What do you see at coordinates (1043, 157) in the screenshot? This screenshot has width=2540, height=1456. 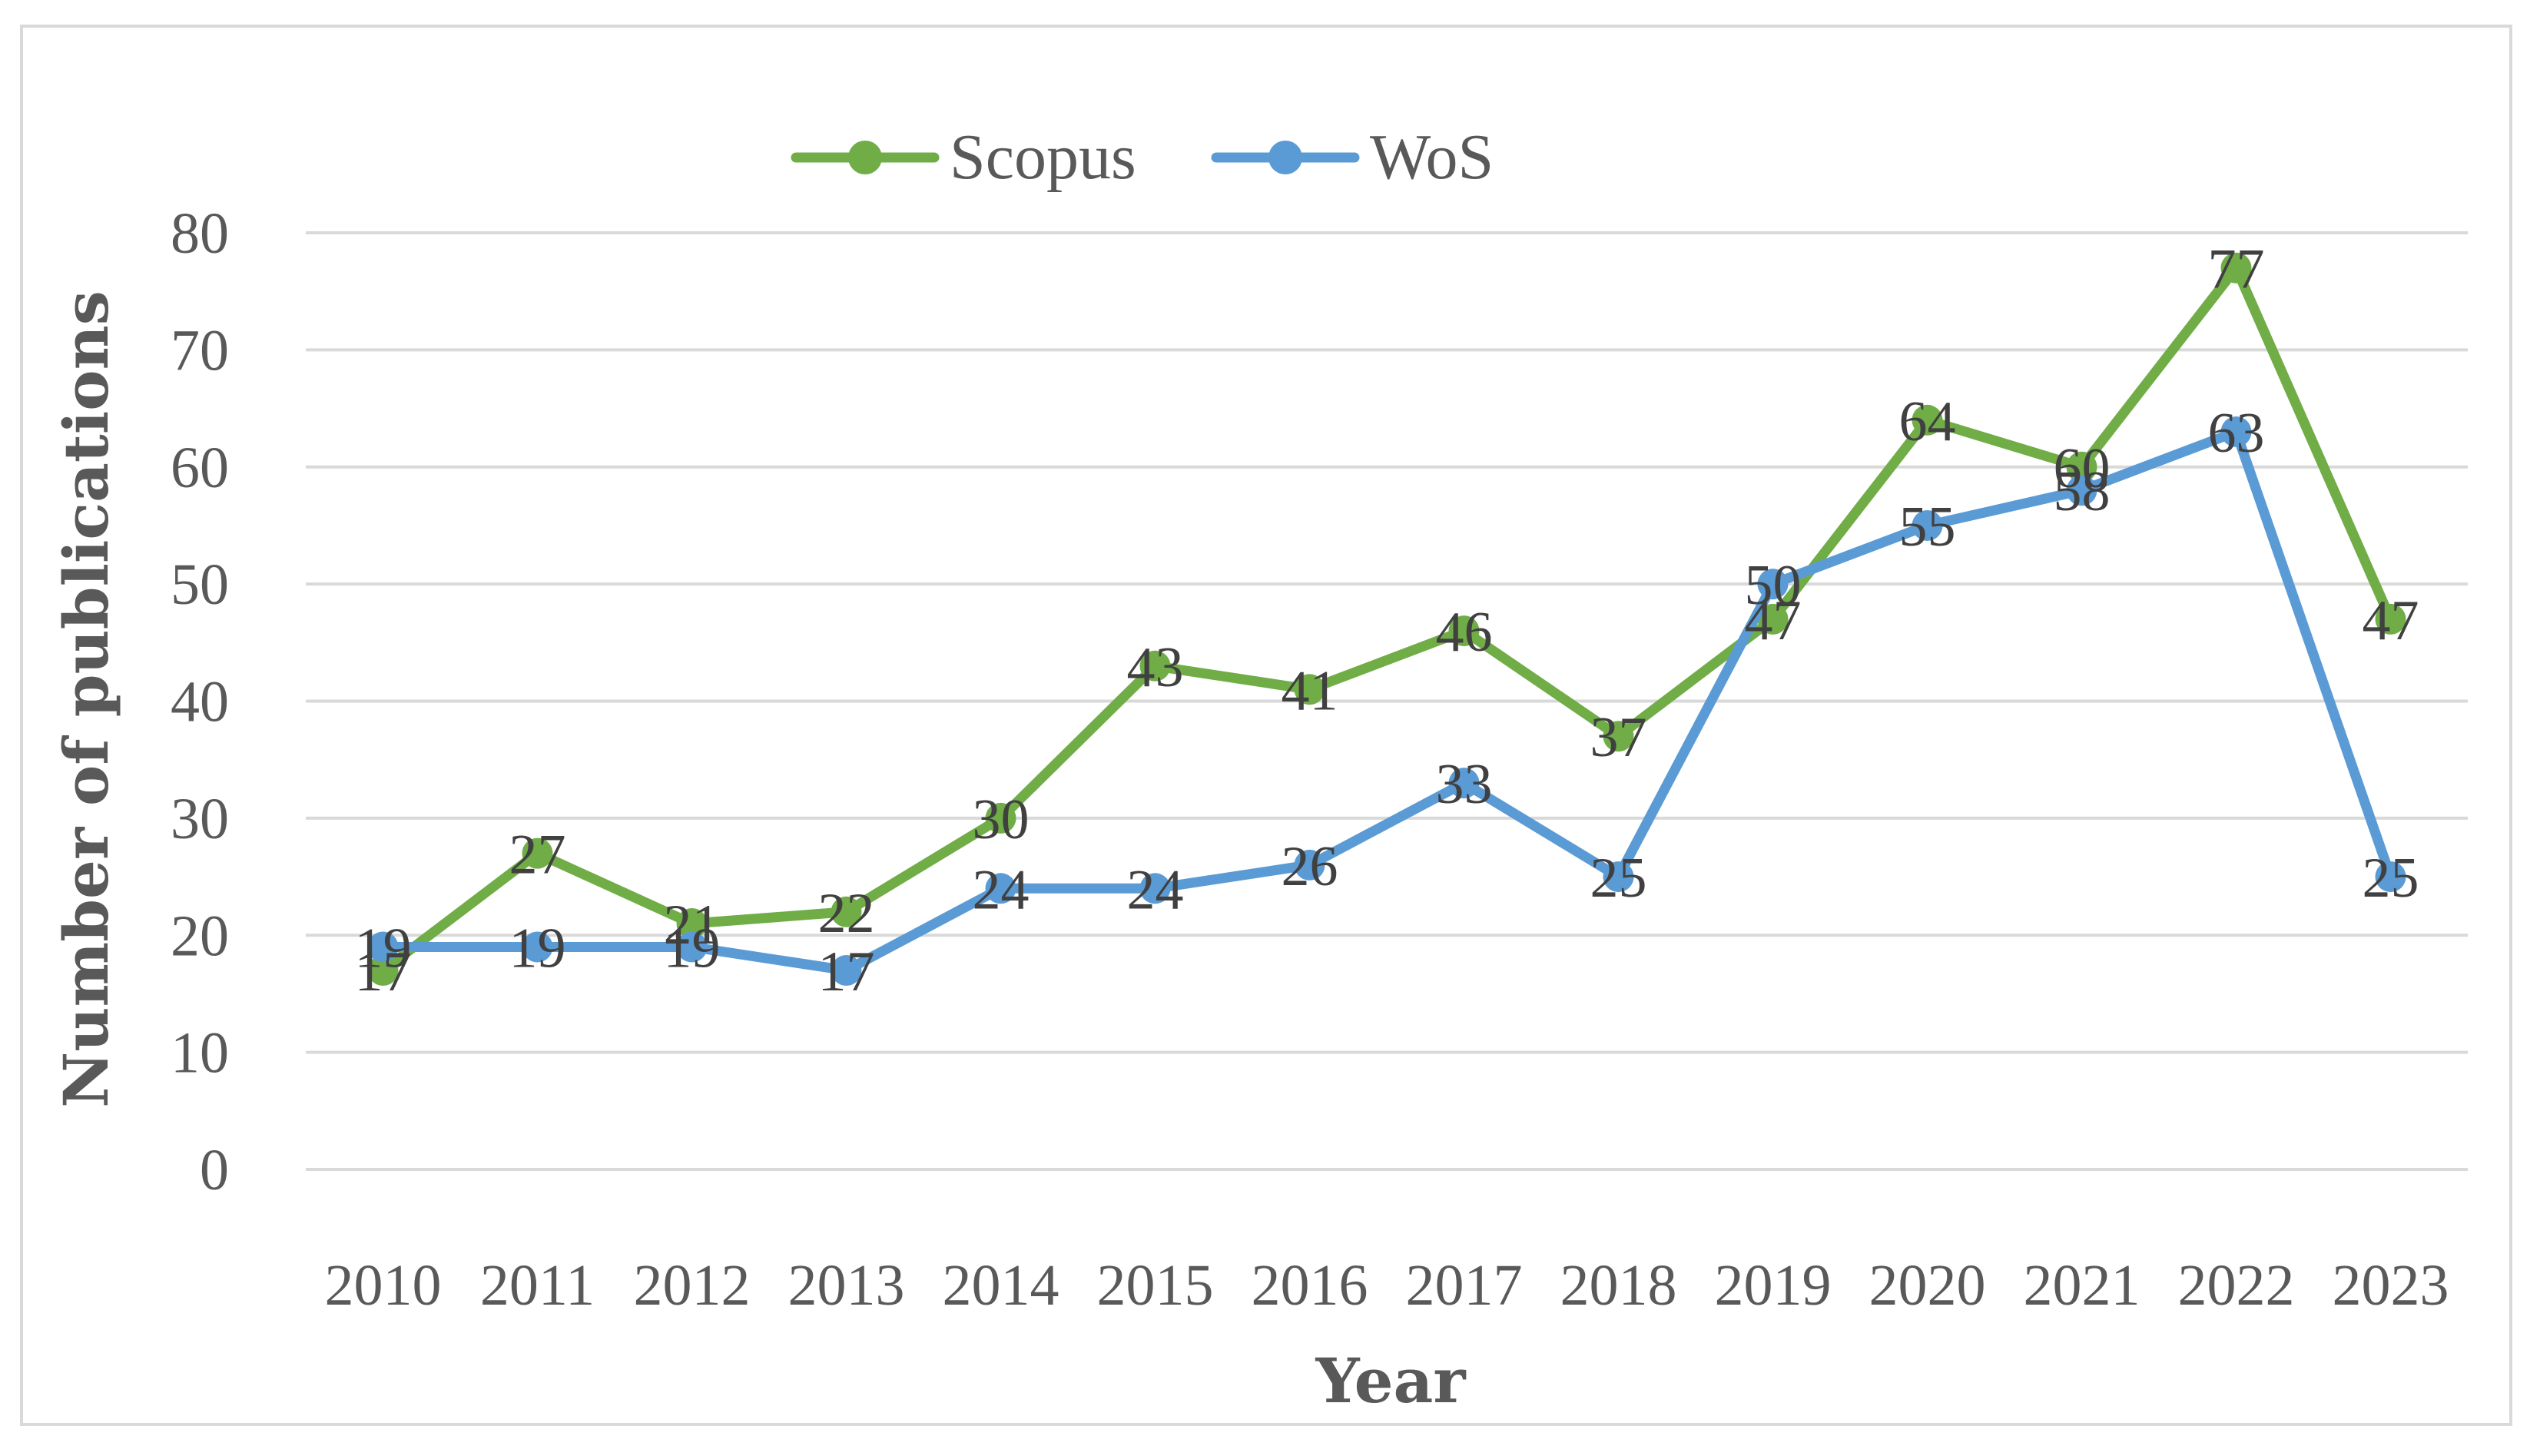 I see `scopus-legend-label: Scopus` at bounding box center [1043, 157].